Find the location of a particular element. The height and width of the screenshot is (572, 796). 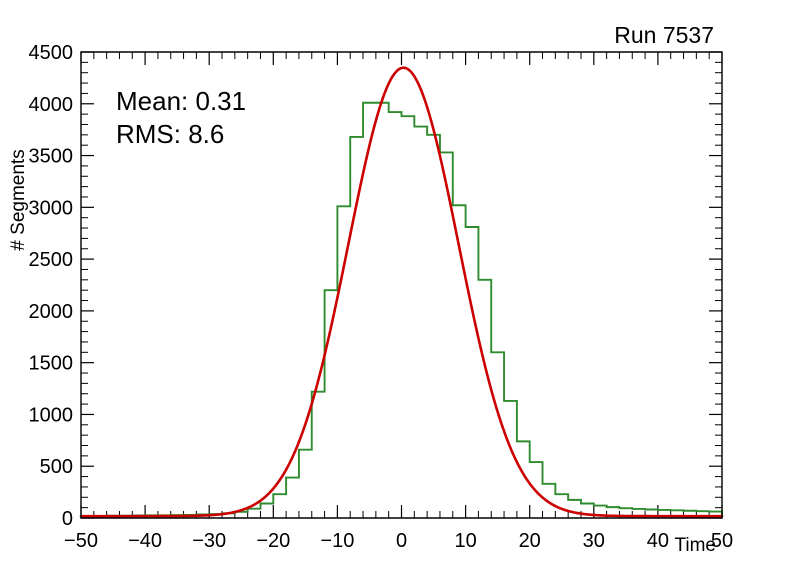

y-tick-label: 1500 is located at coordinates (51, 364).